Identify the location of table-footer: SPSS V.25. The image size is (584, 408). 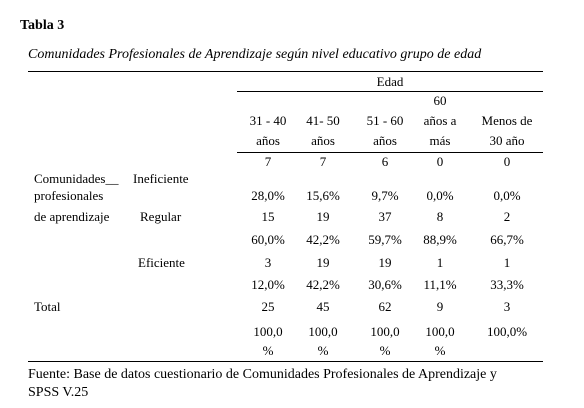
(58, 392).